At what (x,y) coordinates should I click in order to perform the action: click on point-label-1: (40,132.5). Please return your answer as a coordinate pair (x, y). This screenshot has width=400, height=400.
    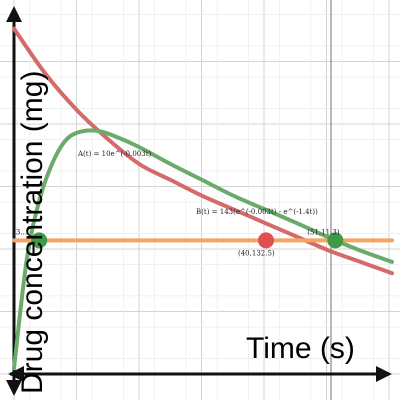
    Looking at the image, I should click on (256, 253).